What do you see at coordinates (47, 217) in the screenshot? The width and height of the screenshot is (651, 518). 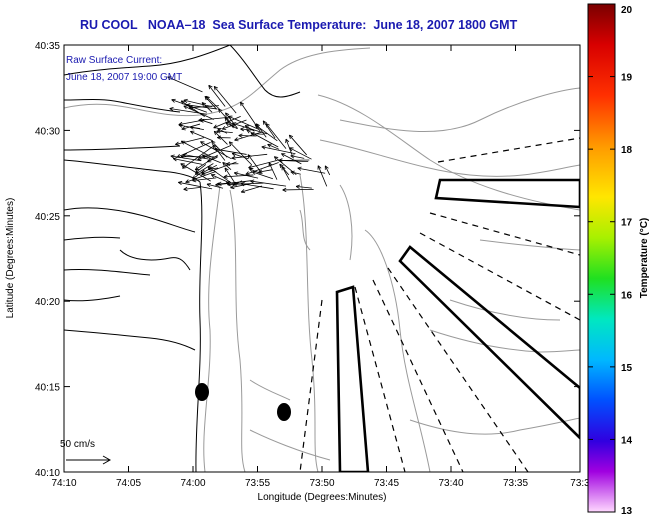 I see `y-tick-label: 40:25` at bounding box center [47, 217].